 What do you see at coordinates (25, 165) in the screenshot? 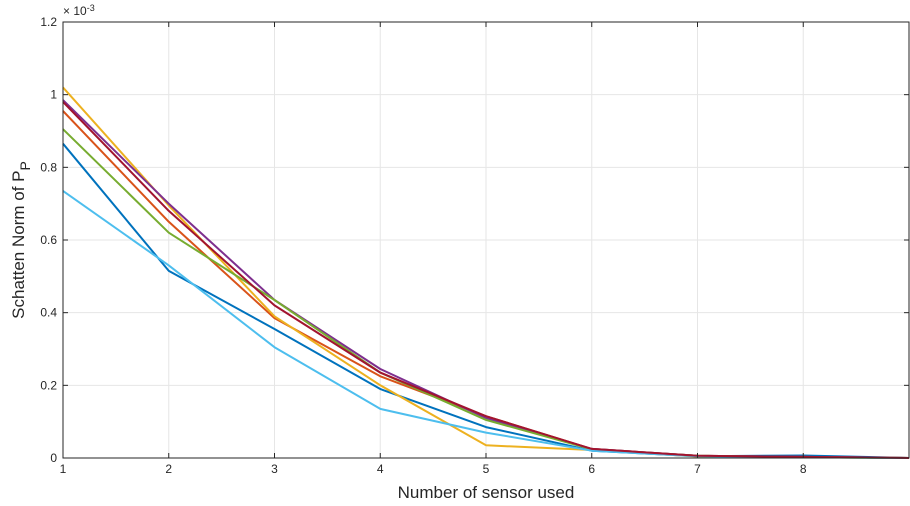
I see `y-axis-label-subscript: P` at bounding box center [25, 165].